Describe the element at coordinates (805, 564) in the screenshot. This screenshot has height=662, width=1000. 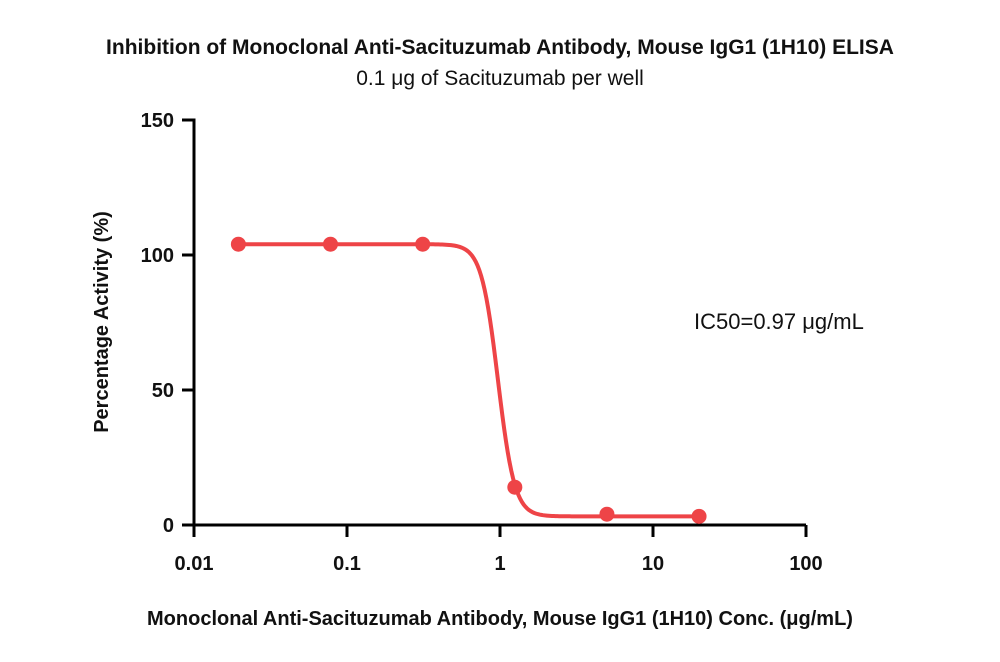
I see `x-tick-label: 100` at that location.